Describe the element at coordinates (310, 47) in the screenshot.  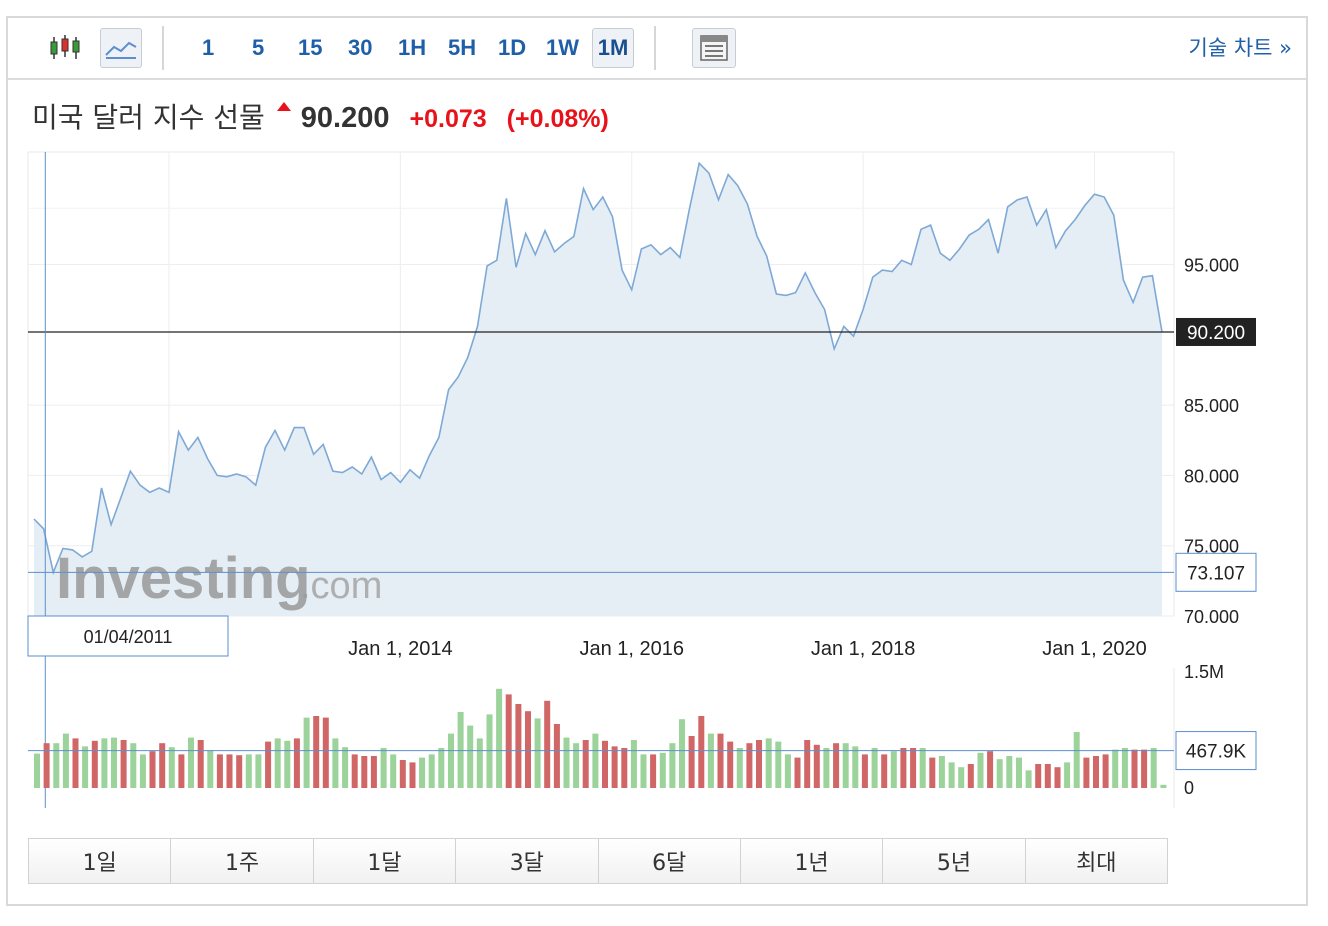
I see `interval-button-15: 15` at that location.